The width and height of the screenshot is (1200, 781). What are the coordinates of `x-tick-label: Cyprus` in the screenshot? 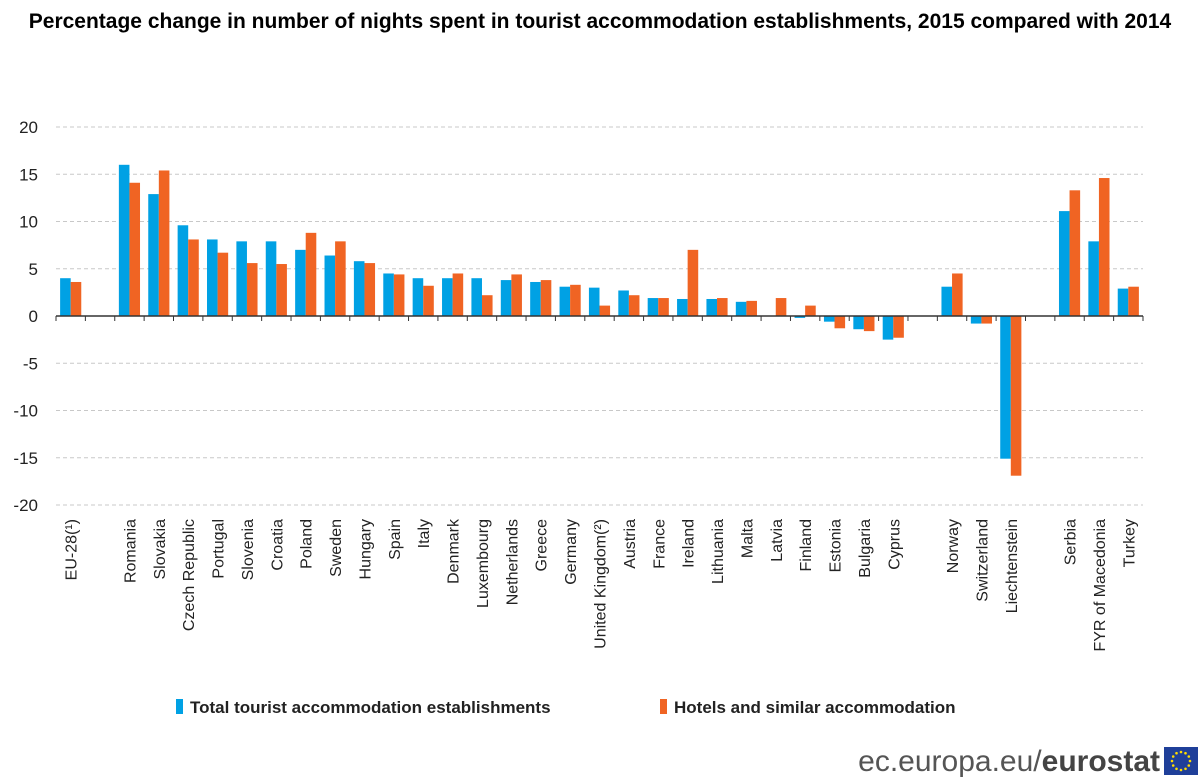 It's located at (894, 544).